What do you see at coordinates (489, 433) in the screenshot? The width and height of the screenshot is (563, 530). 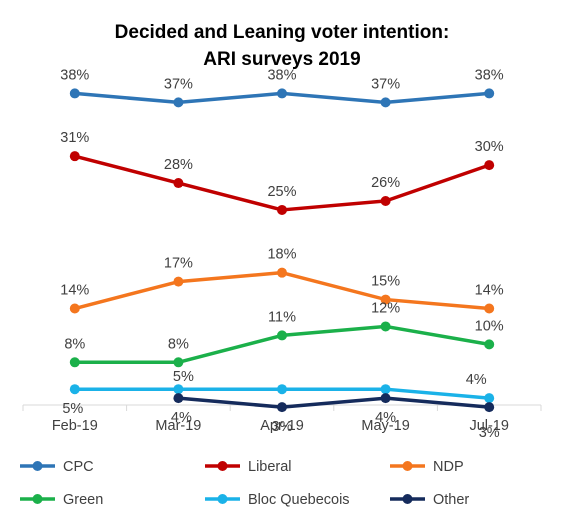 I see `data-label-other-jul-19: 3%` at bounding box center [489, 433].